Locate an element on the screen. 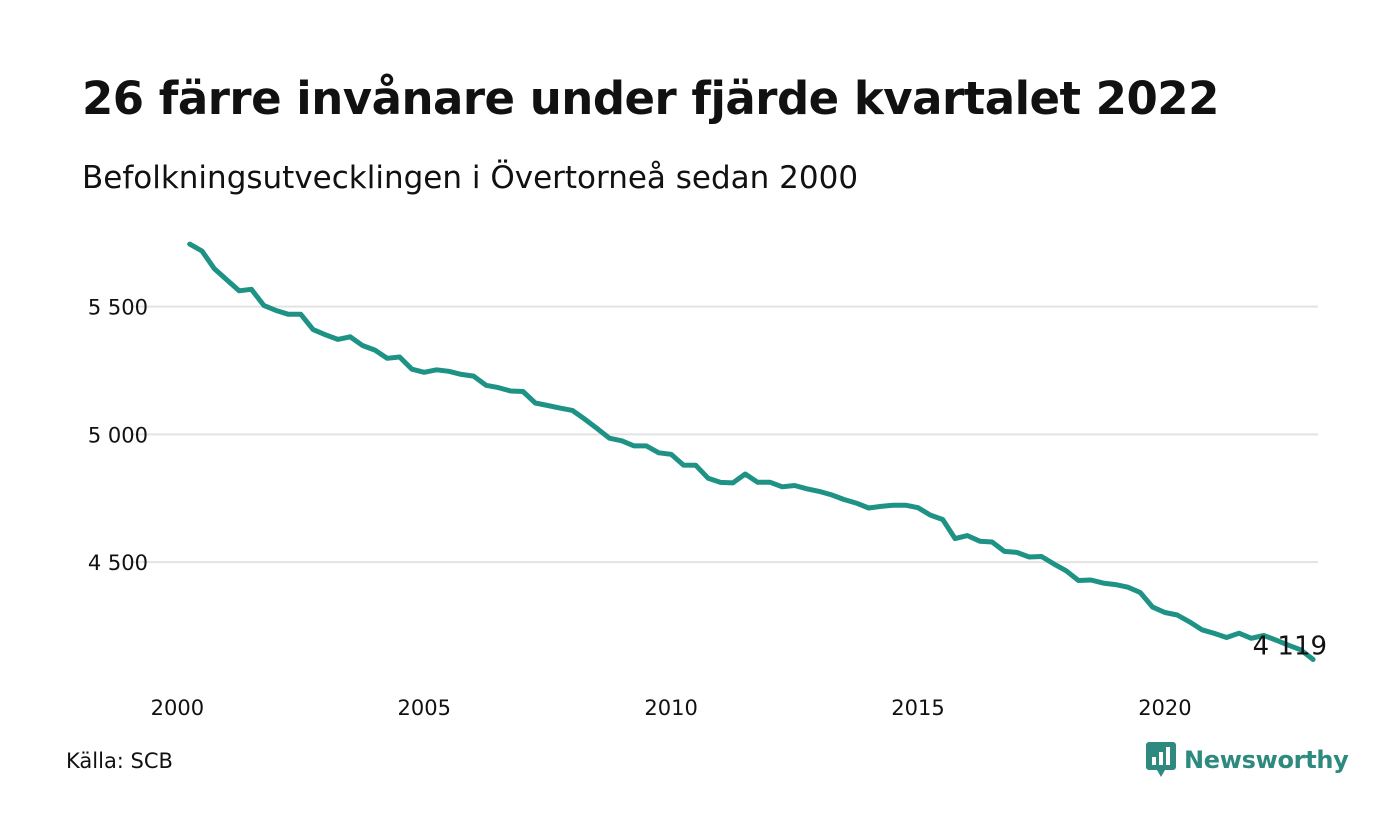 This screenshot has width=1400, height=840. x-tick-label-0: 2000 is located at coordinates (177, 708).